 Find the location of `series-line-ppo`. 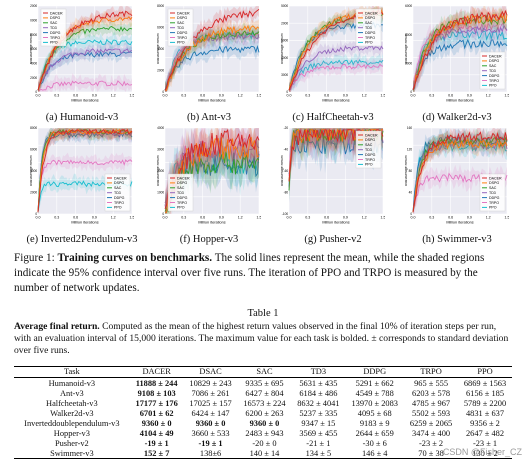

series-line-ppo is located at coordinates (212, 181).